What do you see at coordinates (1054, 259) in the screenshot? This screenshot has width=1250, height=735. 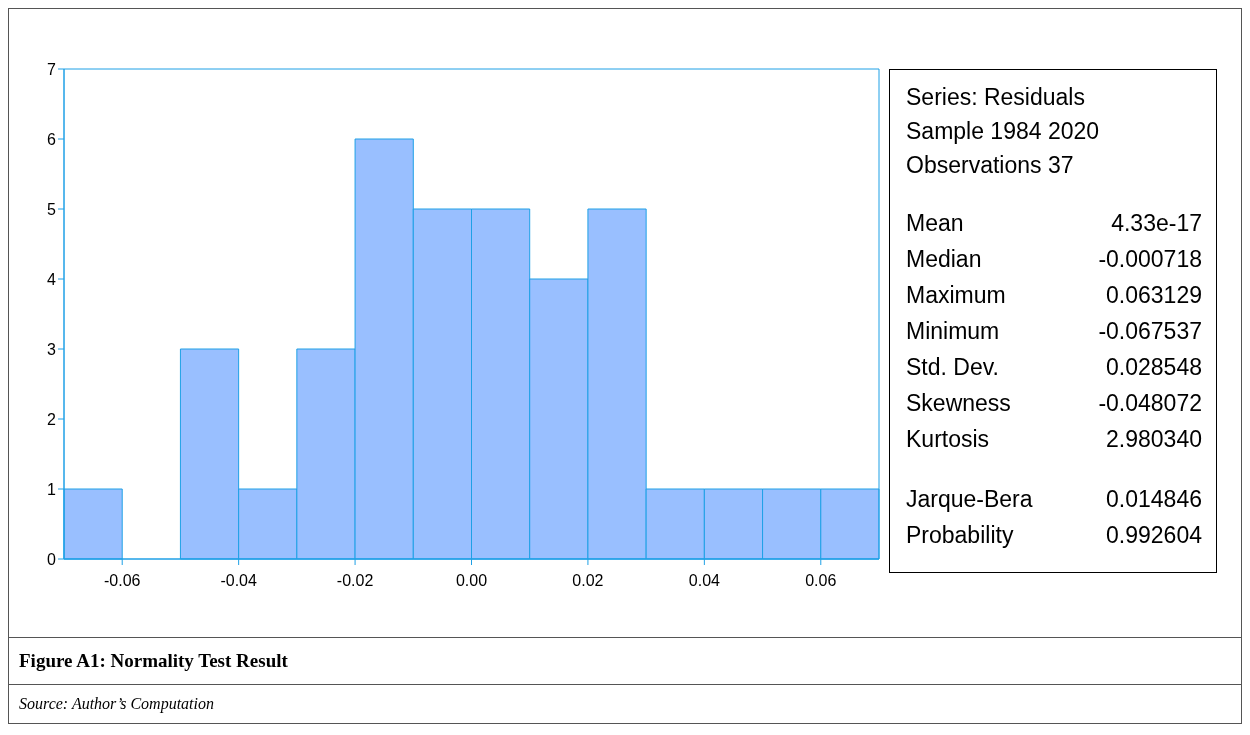 I see `text: Median -0.000718` at bounding box center [1054, 259].